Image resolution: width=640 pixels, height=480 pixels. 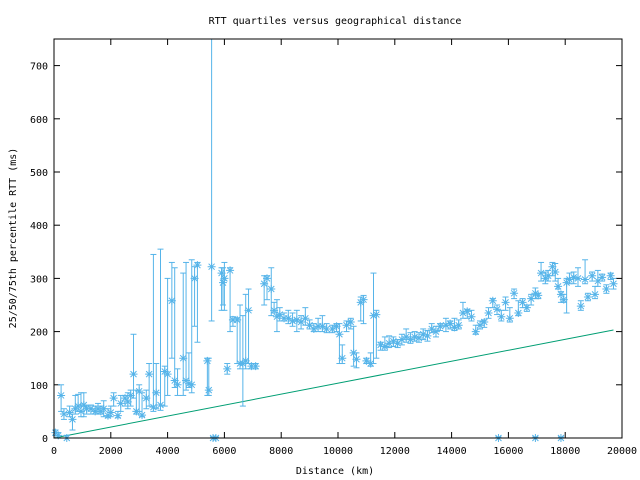 I want to click on x-tick-label: 6000, so click(x=224, y=451).